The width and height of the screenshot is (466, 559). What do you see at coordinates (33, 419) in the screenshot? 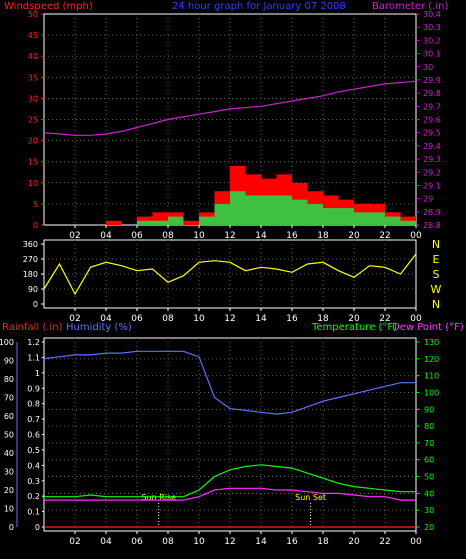
I see `rainfall-y-tick-label: 0.7` at bounding box center [33, 419].